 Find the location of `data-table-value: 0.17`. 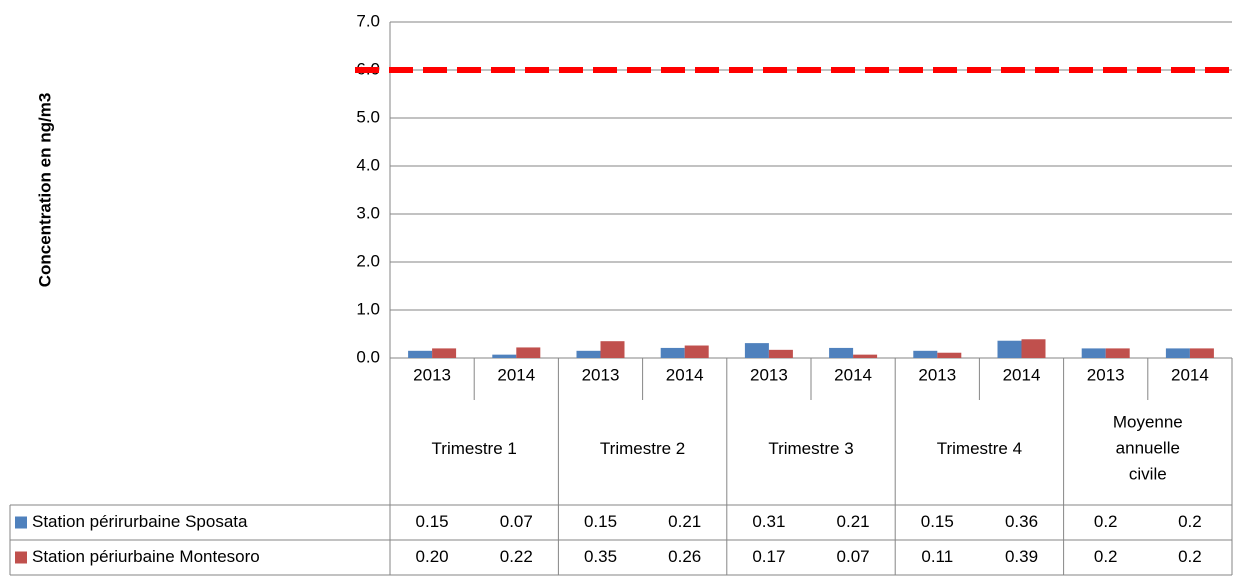

data-table-value: 0.17 is located at coordinates (768, 556).